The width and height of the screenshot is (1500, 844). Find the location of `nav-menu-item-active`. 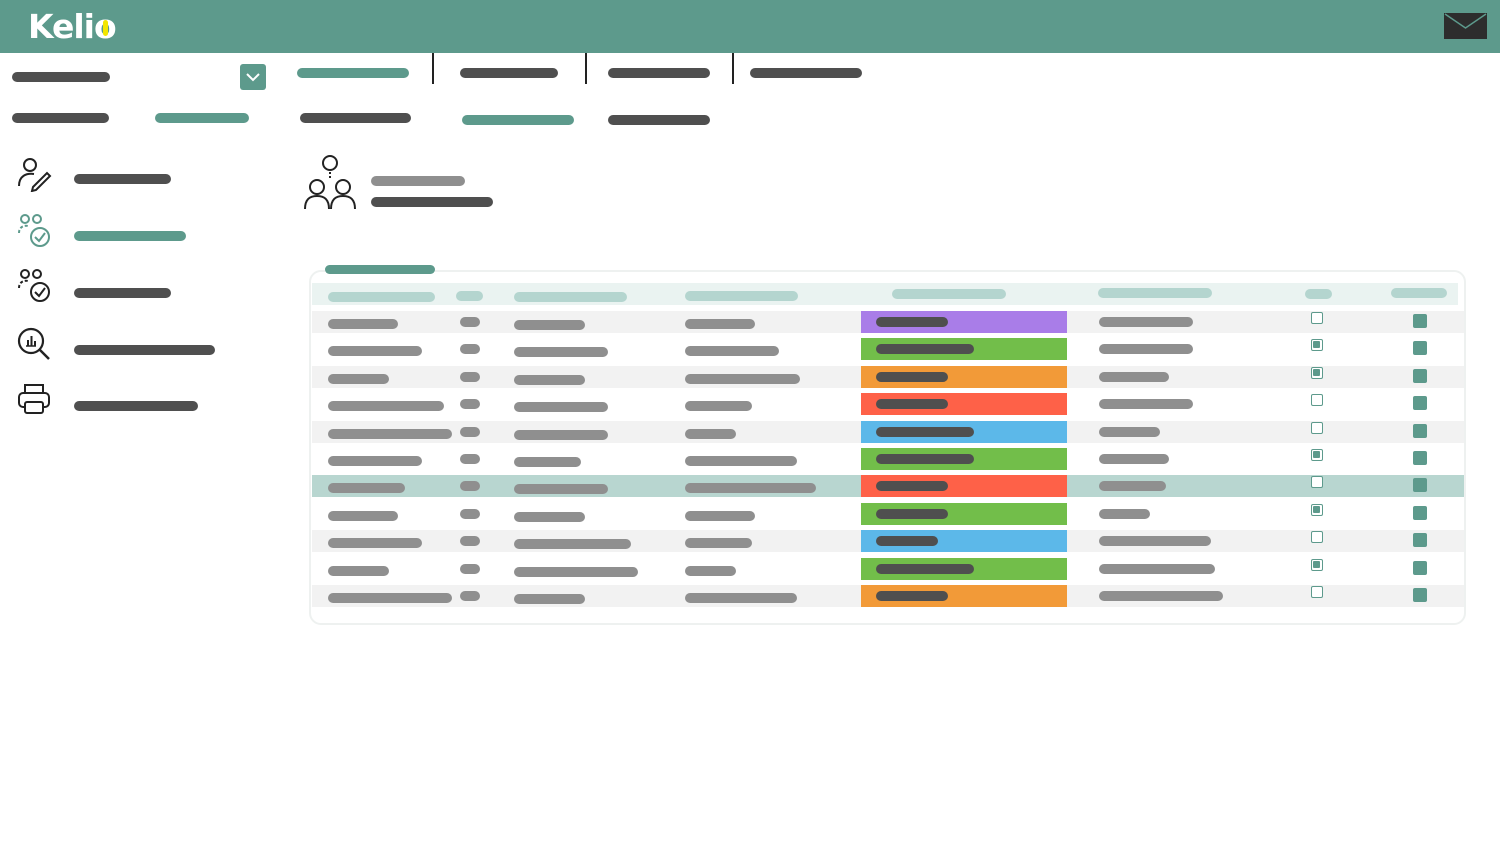

nav-menu-item-active is located at coordinates (353, 73).